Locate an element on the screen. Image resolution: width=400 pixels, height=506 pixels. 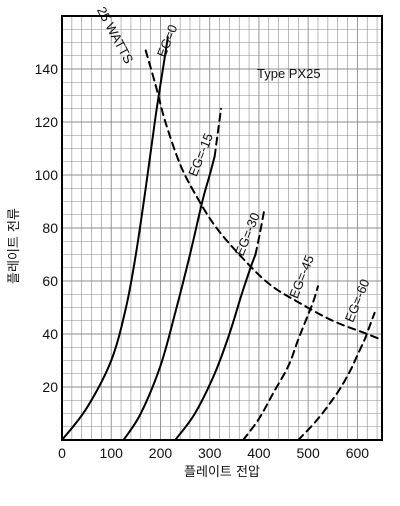
y-axis-ticks: 20 40 60 80 100 120 140 is located at coordinates (47, 228).